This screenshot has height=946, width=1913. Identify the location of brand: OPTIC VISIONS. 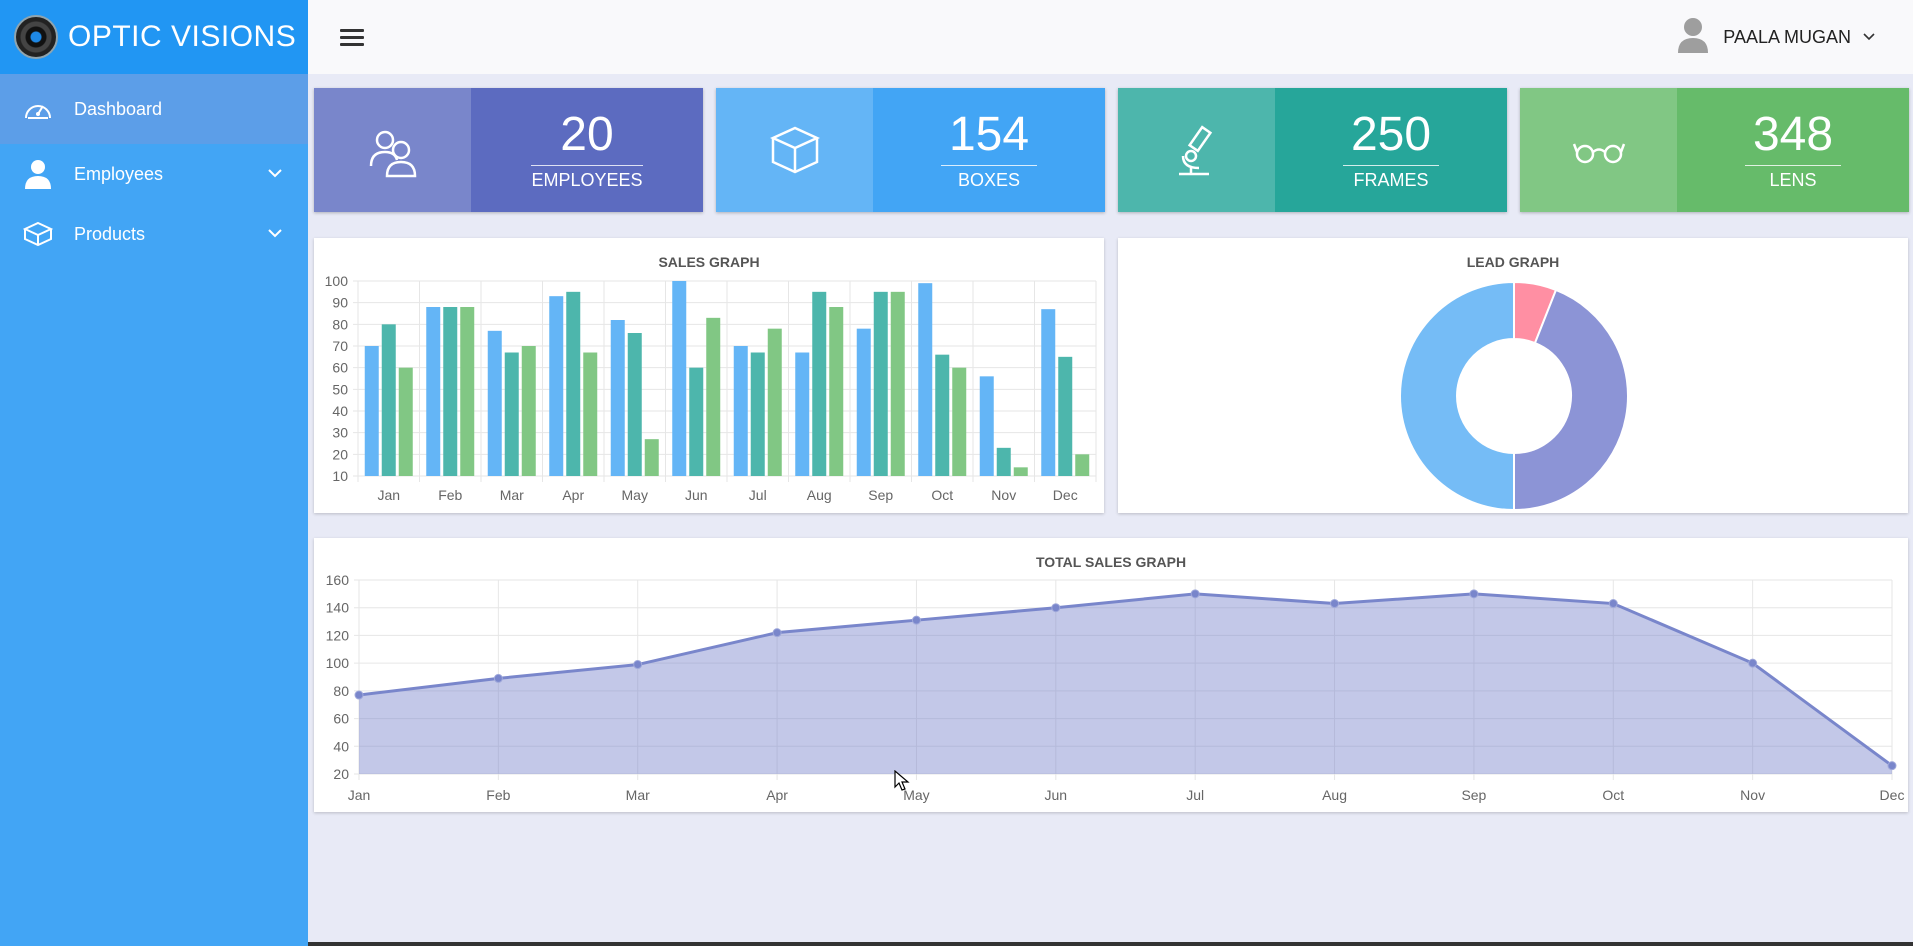
(154, 37).